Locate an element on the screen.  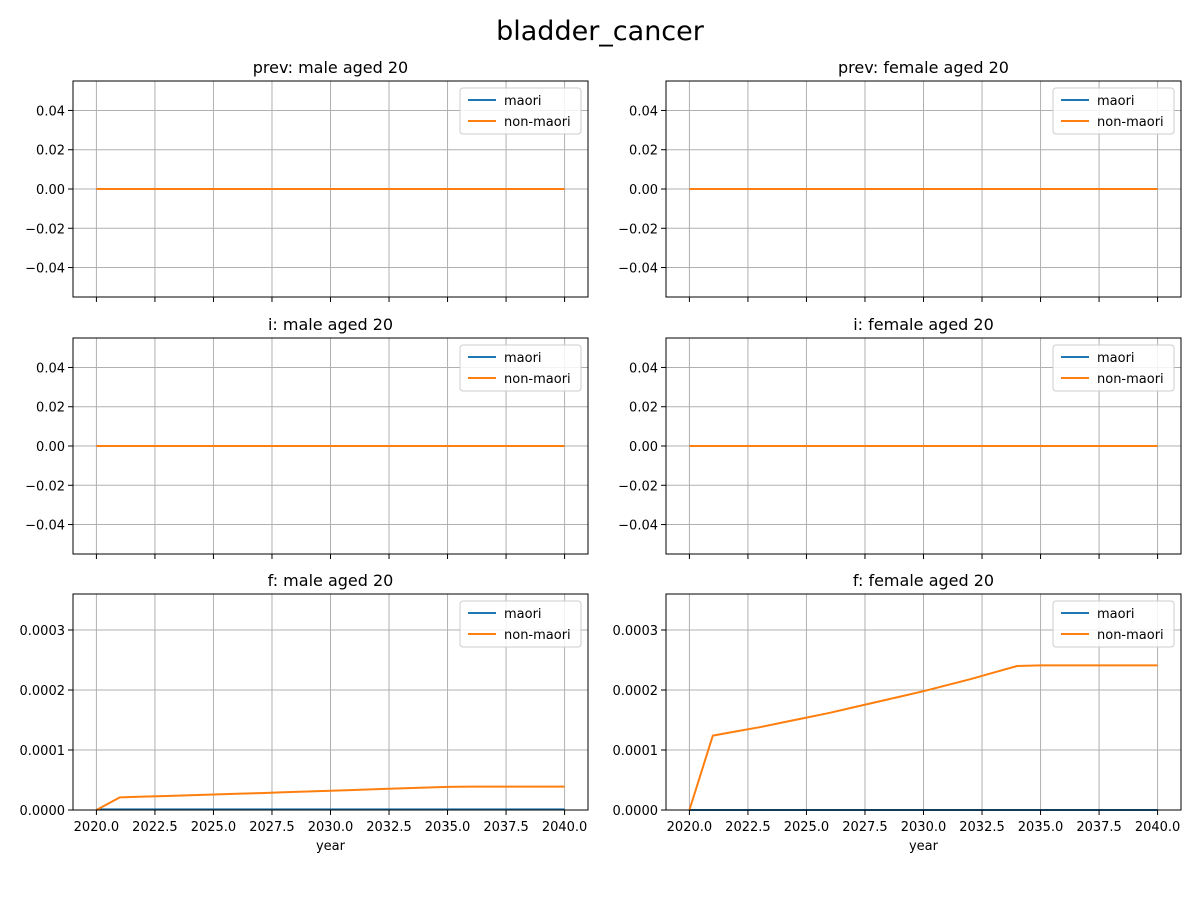
subplot-title: f: female aged 20 is located at coordinates (923, 580).